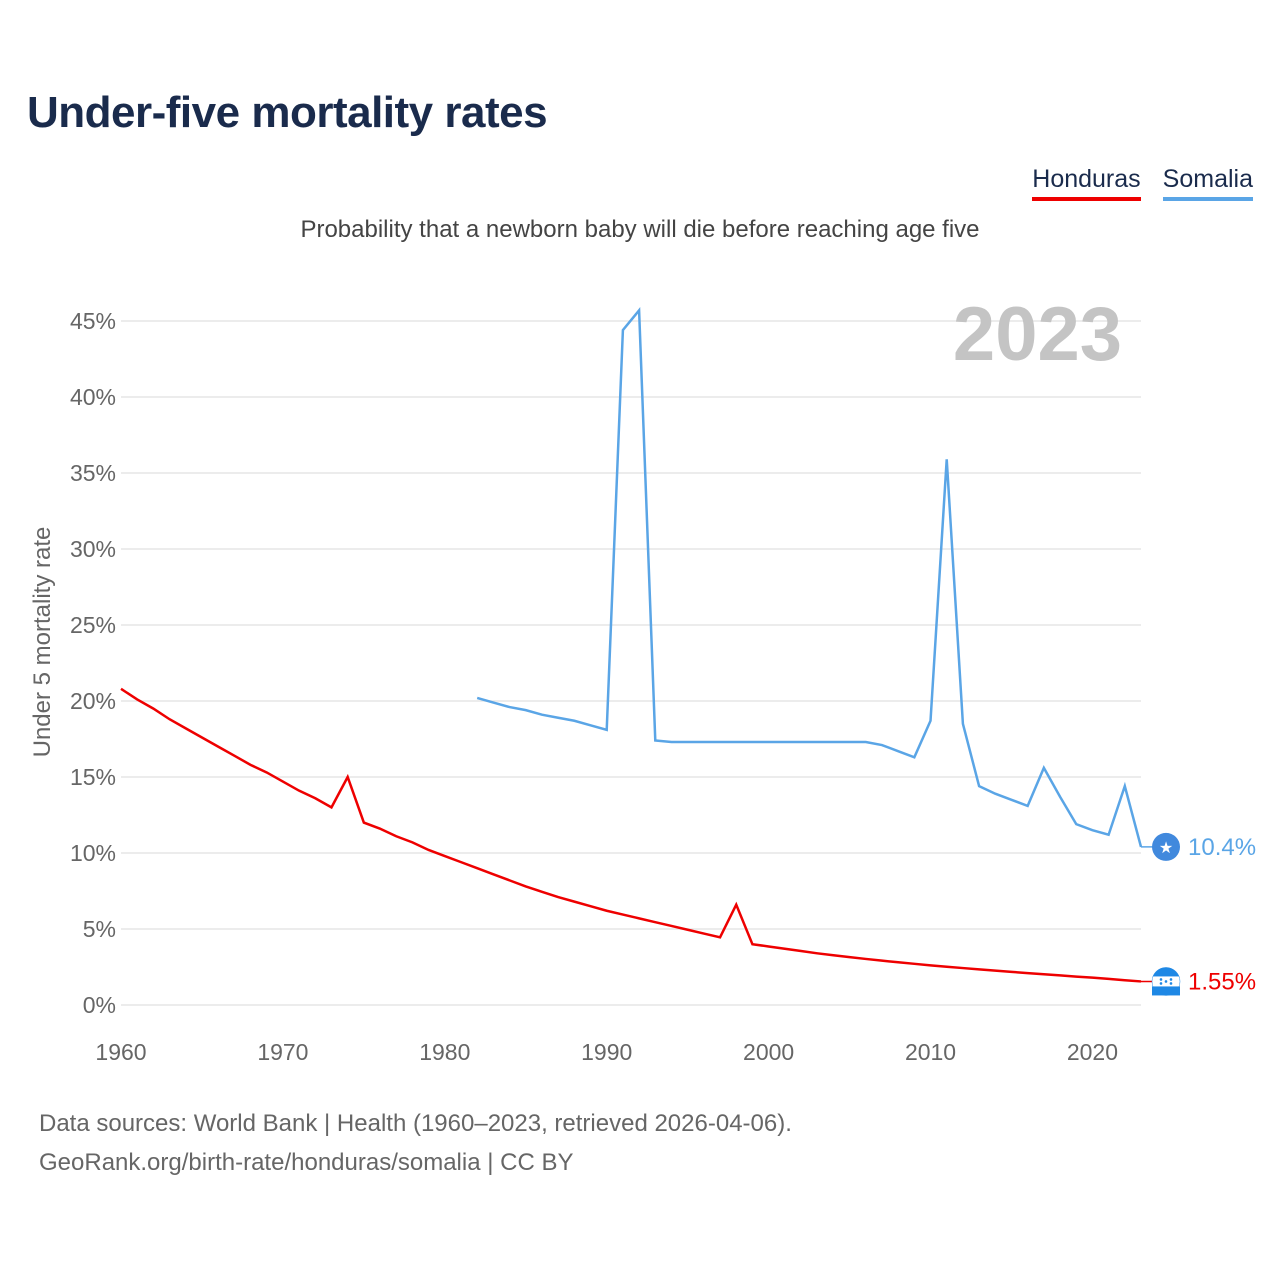 The width and height of the screenshot is (1280, 1280). What do you see at coordinates (1166, 981) in the screenshot?
I see `flag-honduras-icon` at bounding box center [1166, 981].